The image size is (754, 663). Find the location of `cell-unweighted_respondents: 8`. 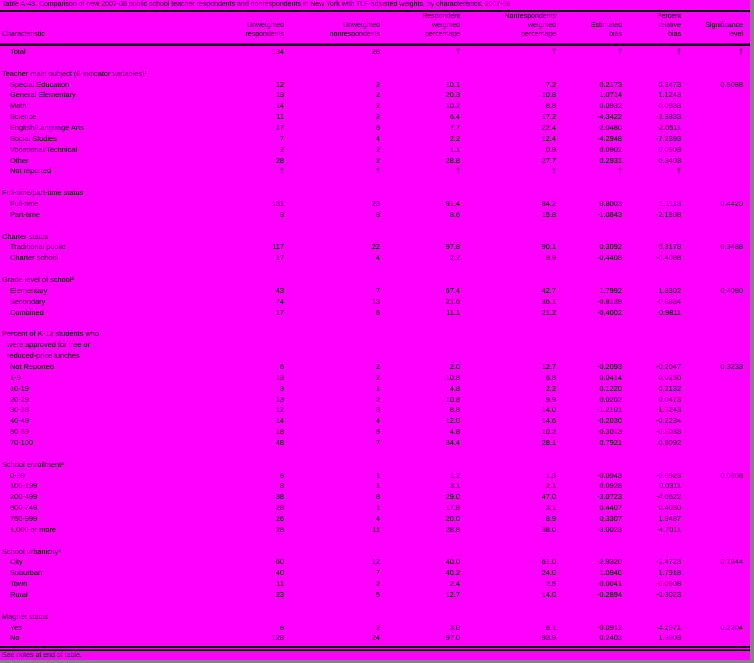

cell-unweighted_respondents: 8 is located at coordinates (281, 486).